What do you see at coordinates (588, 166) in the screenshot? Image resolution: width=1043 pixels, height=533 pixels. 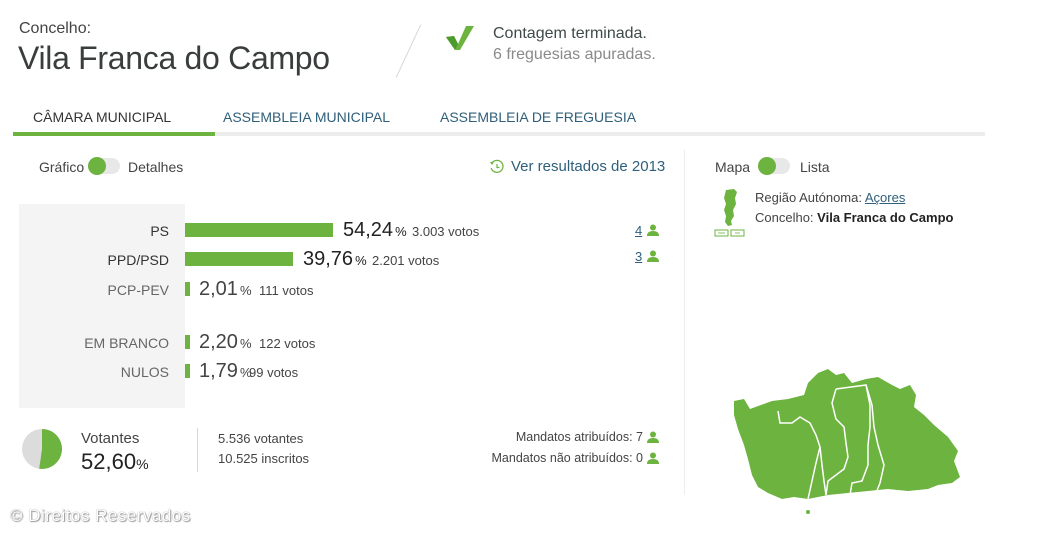 I see `previous-results-text: Ver resultados de 2013` at bounding box center [588, 166].